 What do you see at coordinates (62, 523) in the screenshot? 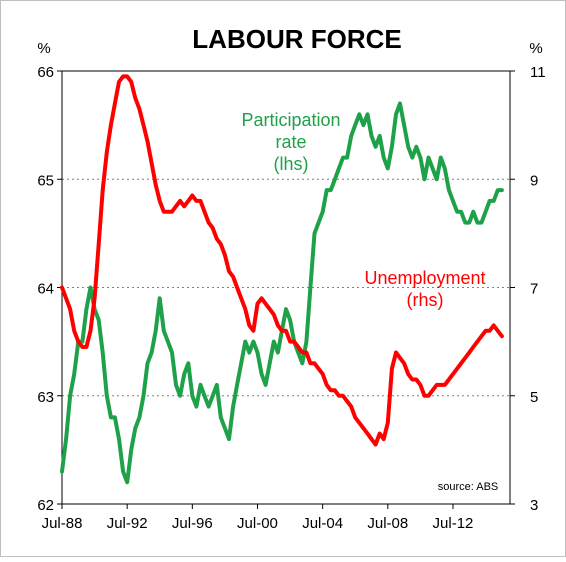
I see `x-tick-label: Jul-88` at bounding box center [62, 523].